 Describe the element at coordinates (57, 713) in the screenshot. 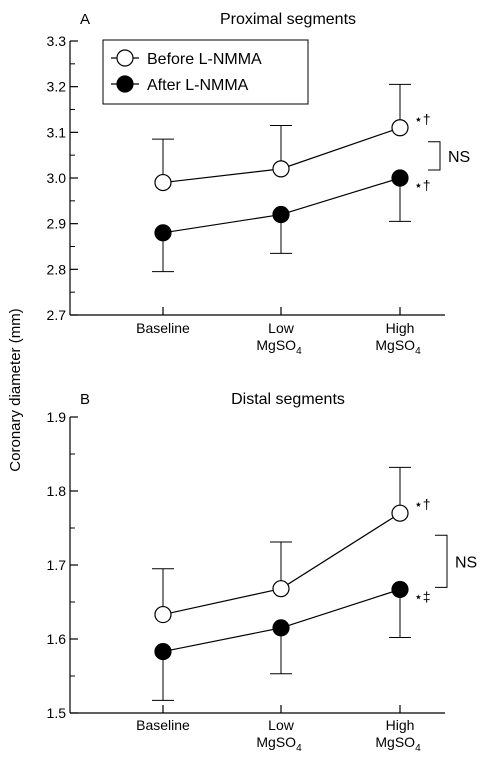

I see `y-tick-label: 1.5` at that location.